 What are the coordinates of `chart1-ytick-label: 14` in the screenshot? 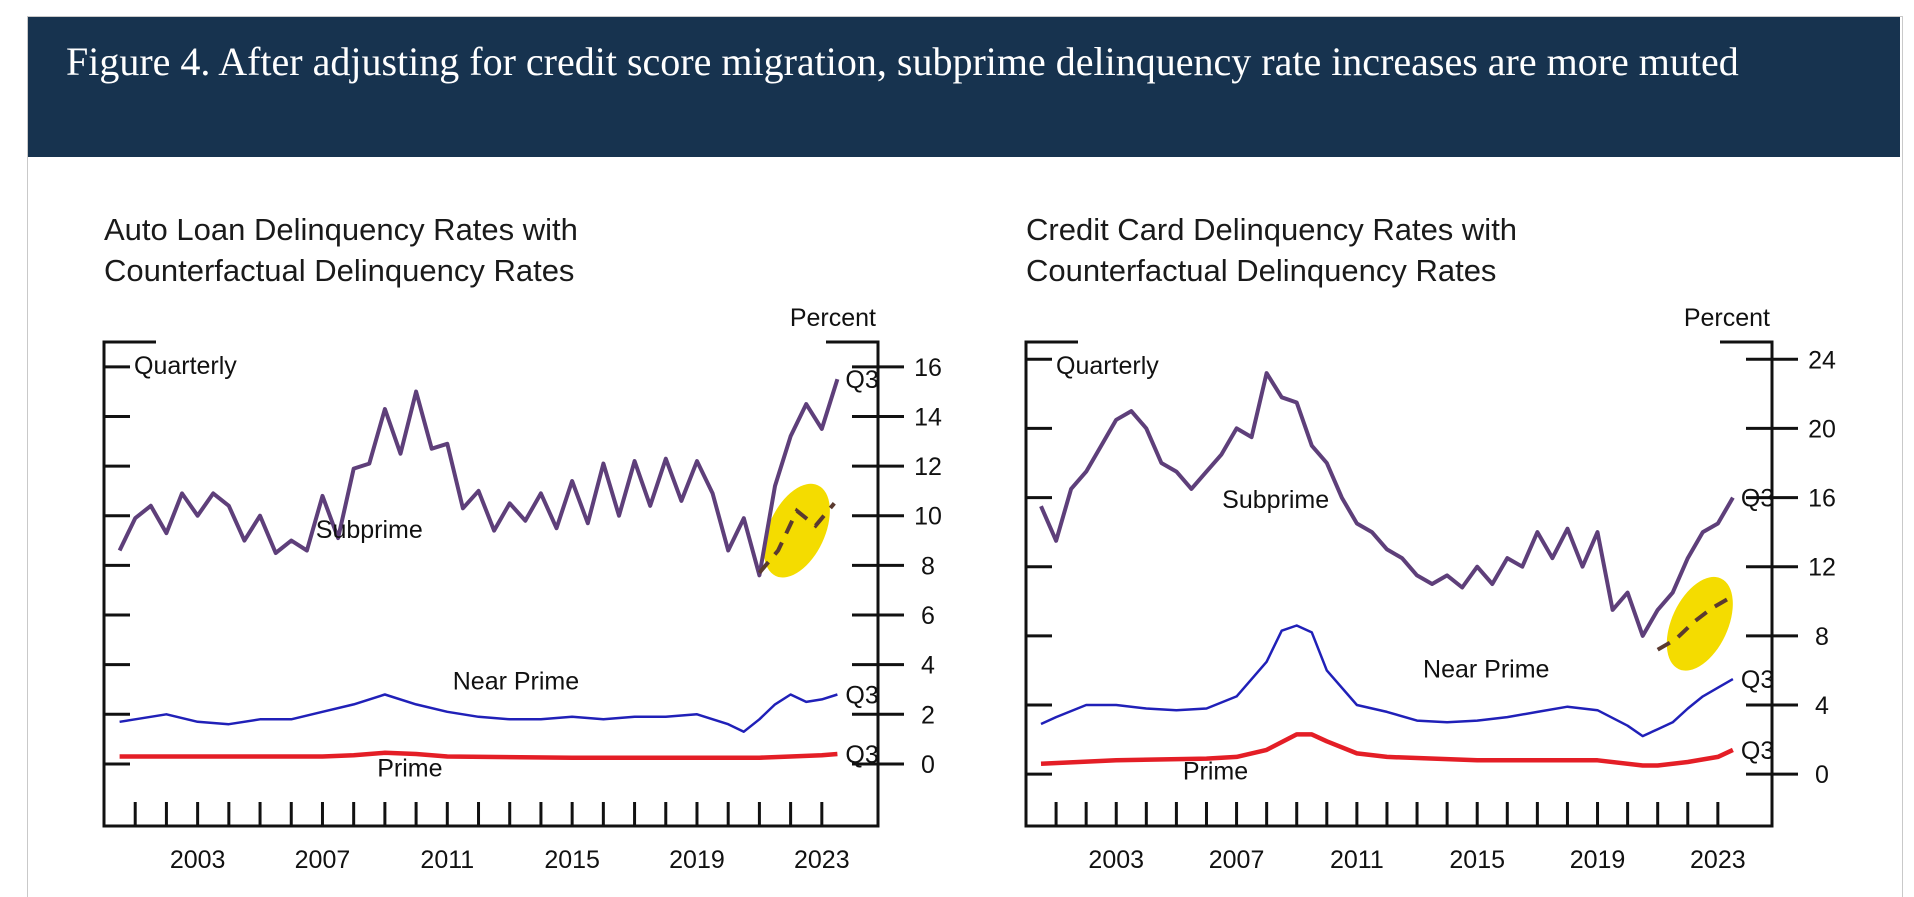 It's located at (928, 417).